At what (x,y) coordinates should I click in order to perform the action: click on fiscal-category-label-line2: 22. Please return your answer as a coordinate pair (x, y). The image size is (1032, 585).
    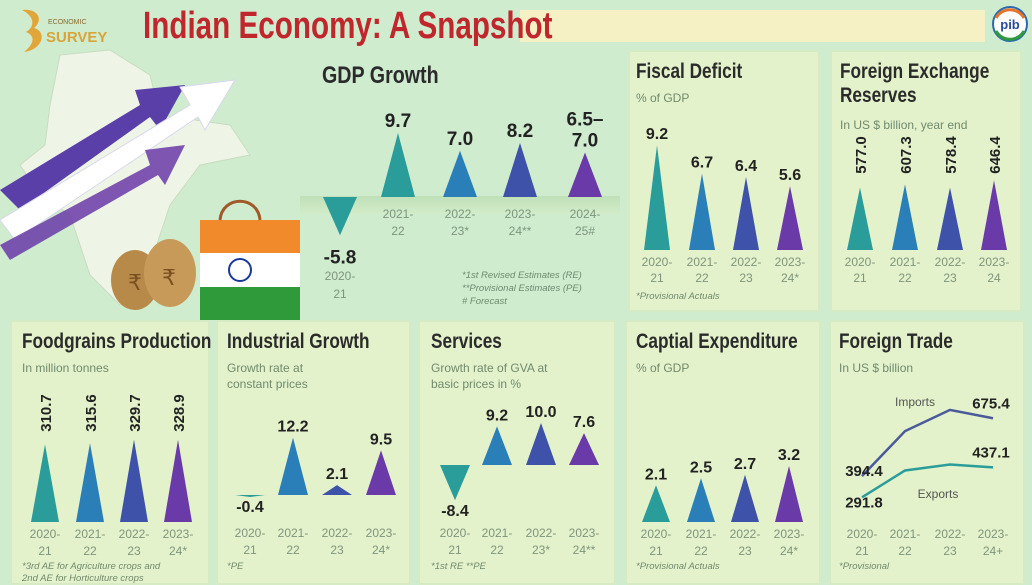
    Looking at the image, I should click on (702, 278).